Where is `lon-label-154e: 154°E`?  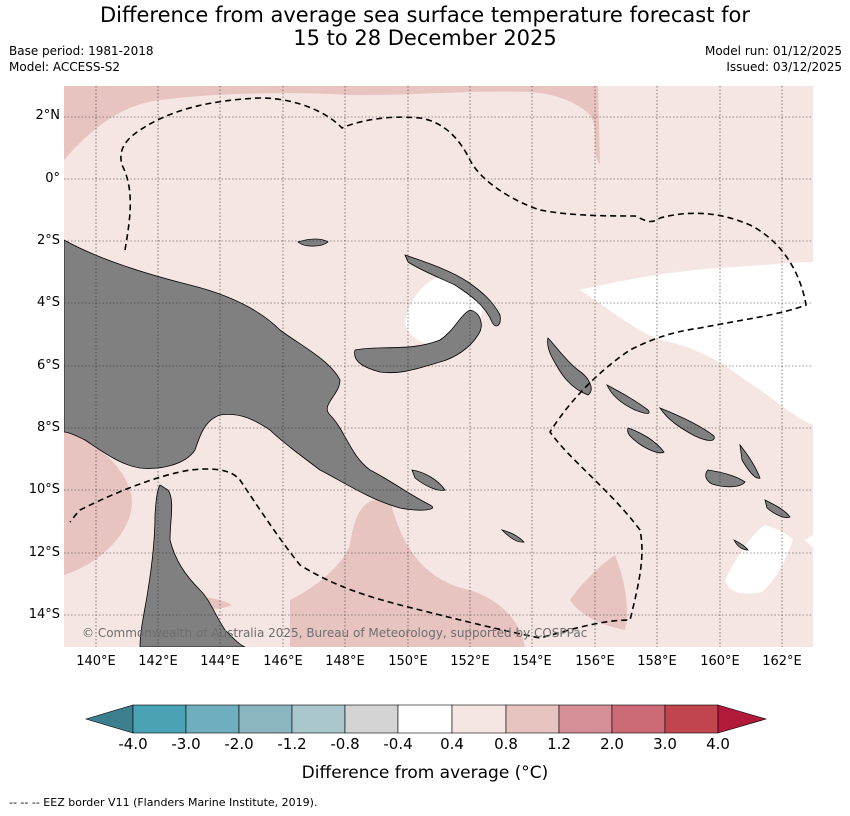
lon-label-154e: 154°E is located at coordinates (532, 661).